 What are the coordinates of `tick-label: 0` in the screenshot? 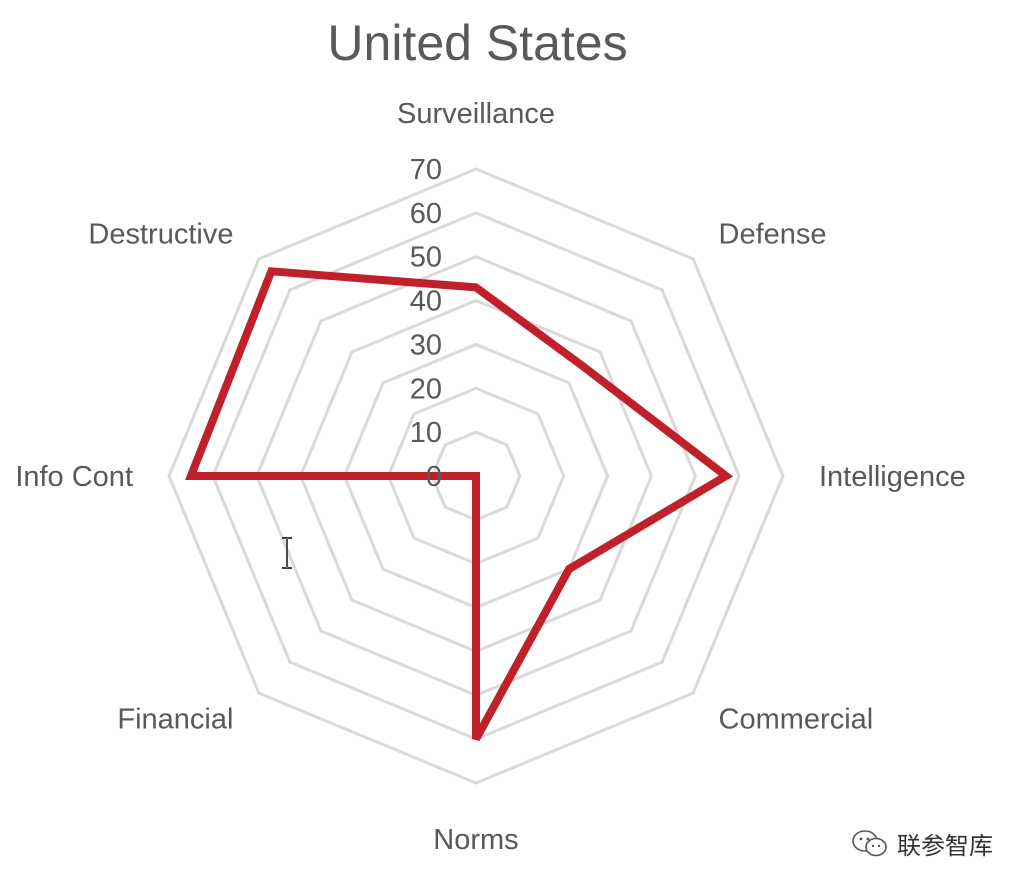 It's located at (434, 477).